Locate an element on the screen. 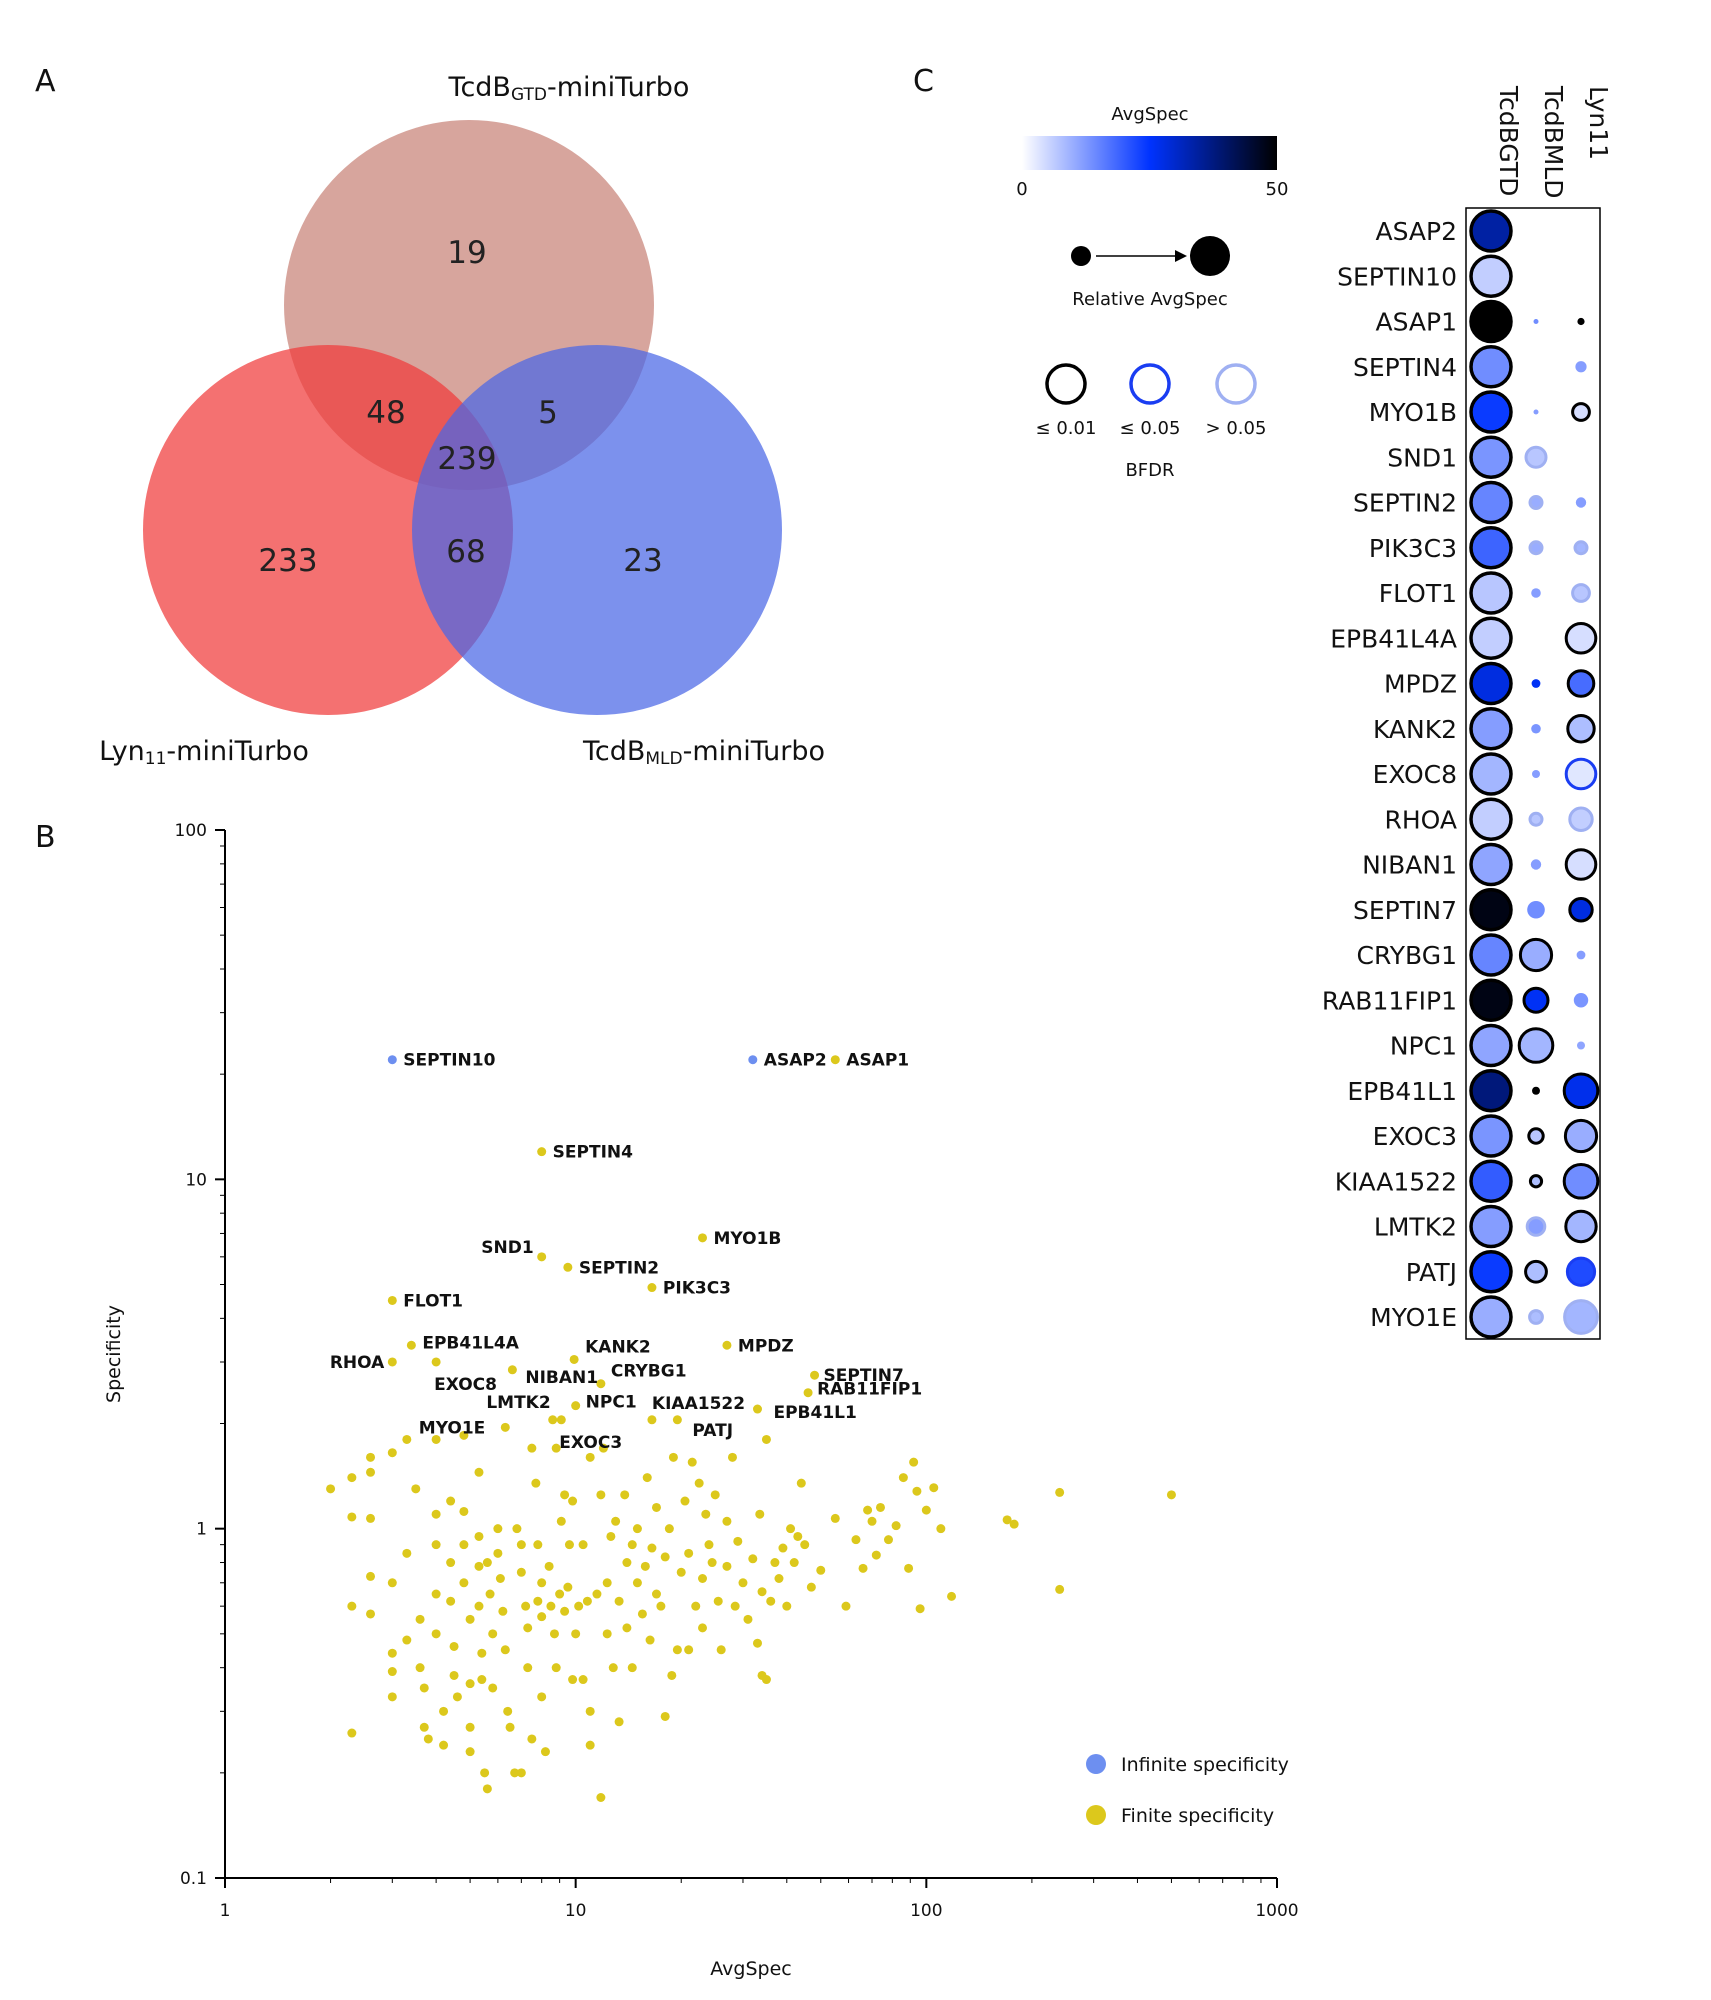  dot-row-septin10: SEPTIN10 is located at coordinates (1425, 276).